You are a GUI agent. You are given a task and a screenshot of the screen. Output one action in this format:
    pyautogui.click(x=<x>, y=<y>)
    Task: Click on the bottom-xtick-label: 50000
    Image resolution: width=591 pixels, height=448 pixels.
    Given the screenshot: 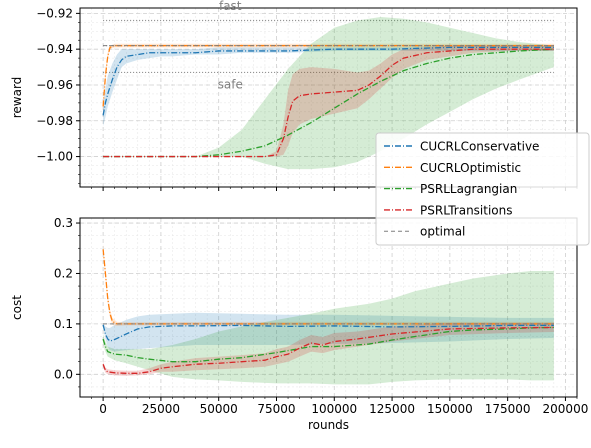 What is the action you would take?
    pyautogui.click(x=219, y=409)
    